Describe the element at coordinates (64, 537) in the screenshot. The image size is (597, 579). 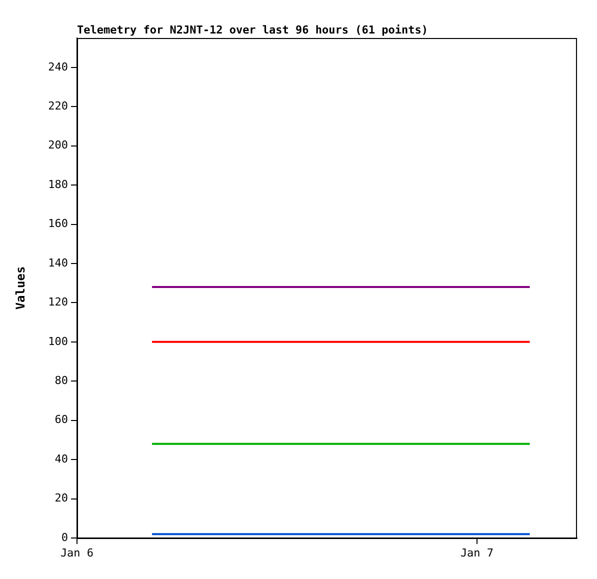
I see `y-tick-label: 0` at that location.